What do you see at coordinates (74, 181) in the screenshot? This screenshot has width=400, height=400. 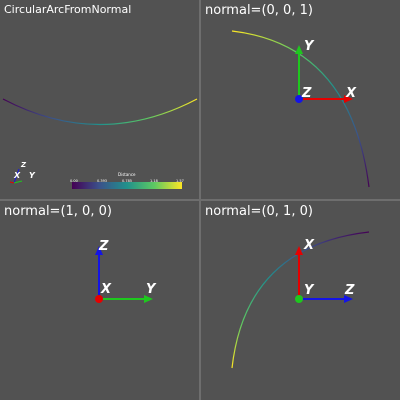 I see `scalar-bar-tick: 0.00` at bounding box center [74, 181].